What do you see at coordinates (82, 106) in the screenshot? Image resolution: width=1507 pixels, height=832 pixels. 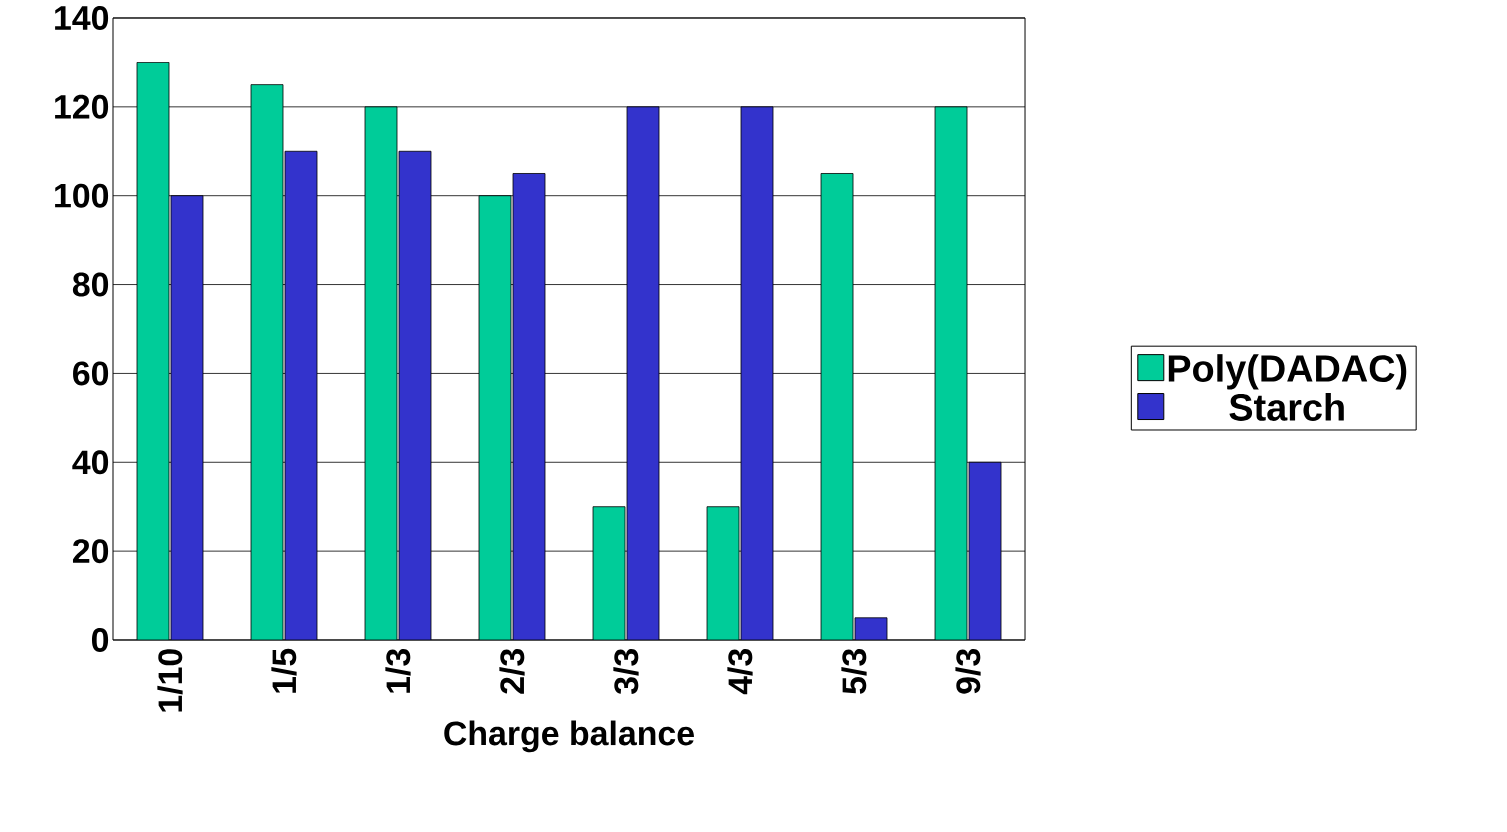 I see `y-tick-label: 120` at bounding box center [82, 106].